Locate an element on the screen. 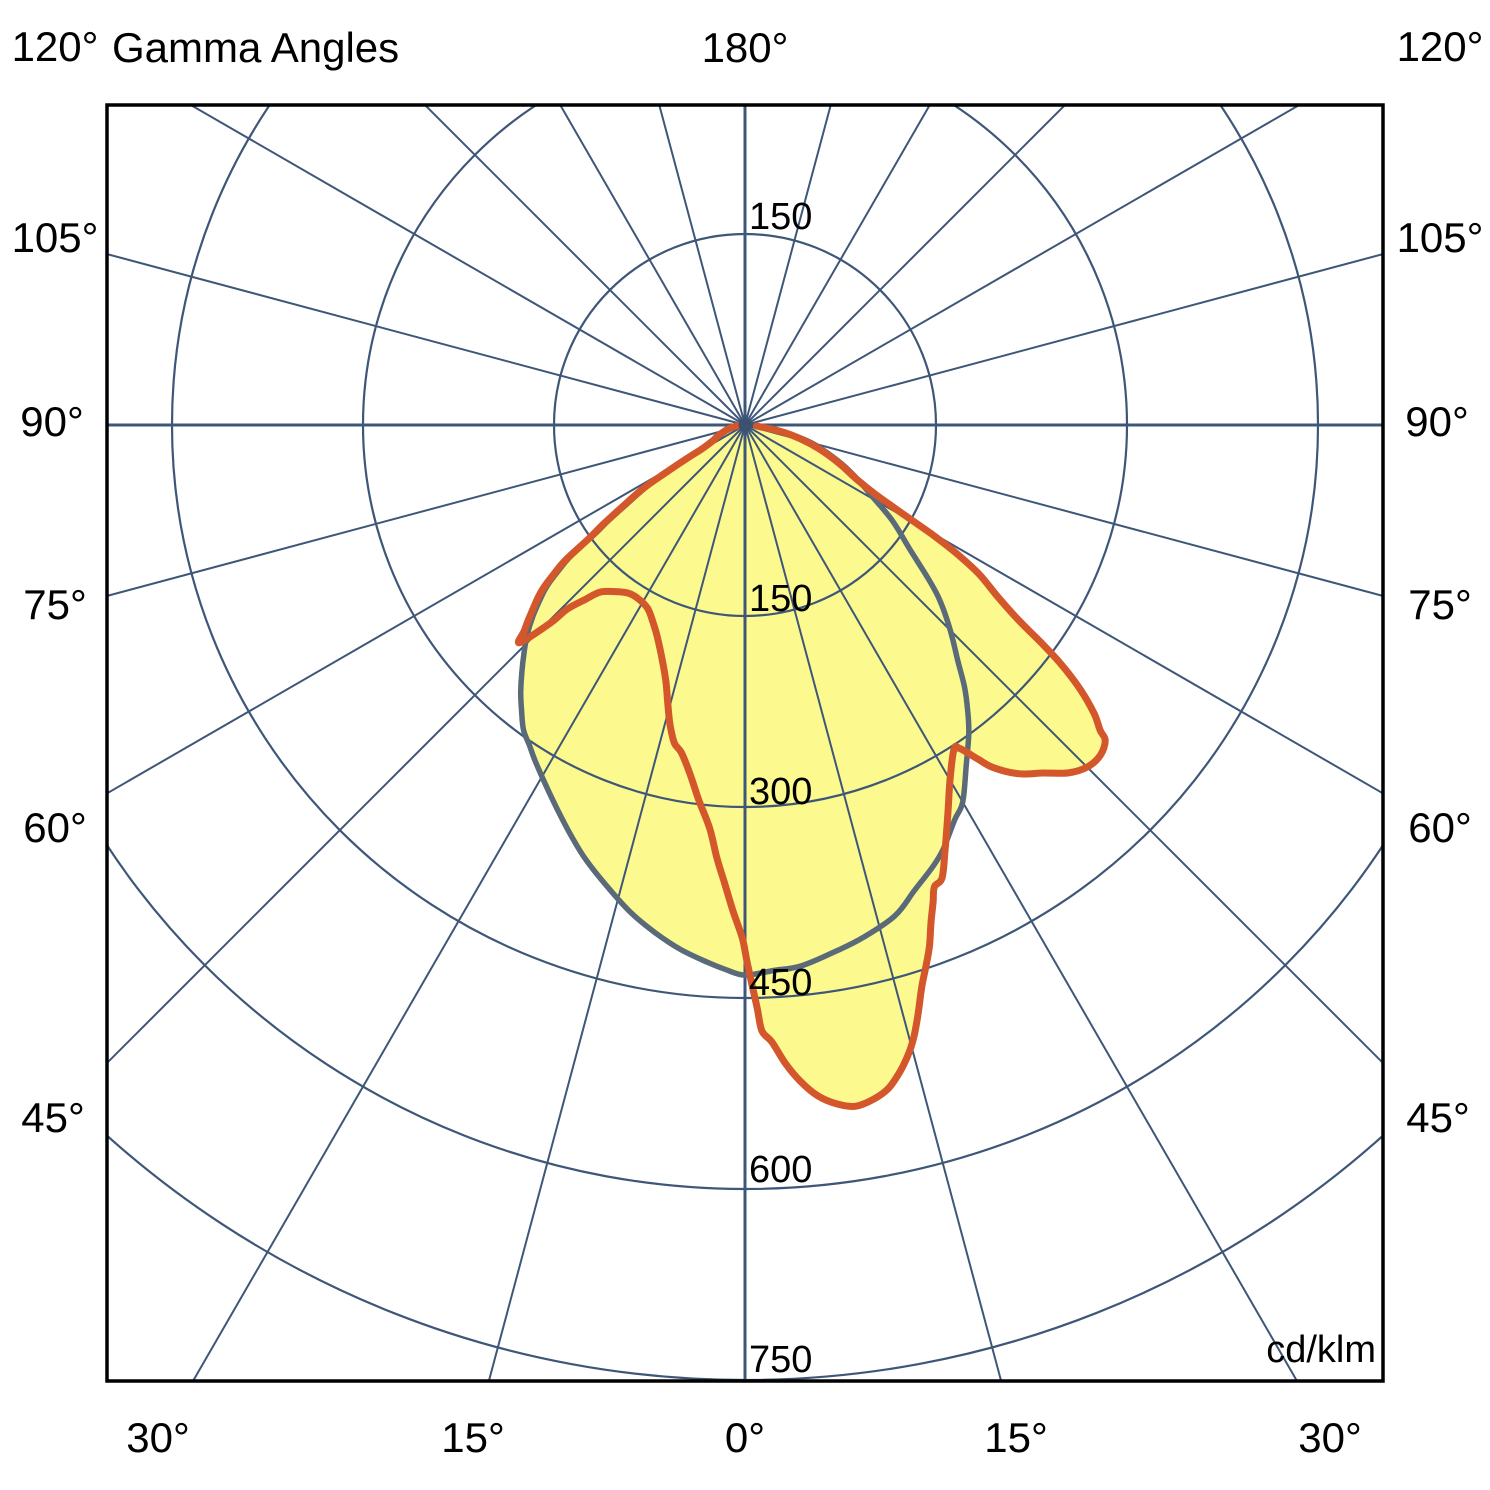  gamma-label-left-45: 45° is located at coordinates (53, 1117).